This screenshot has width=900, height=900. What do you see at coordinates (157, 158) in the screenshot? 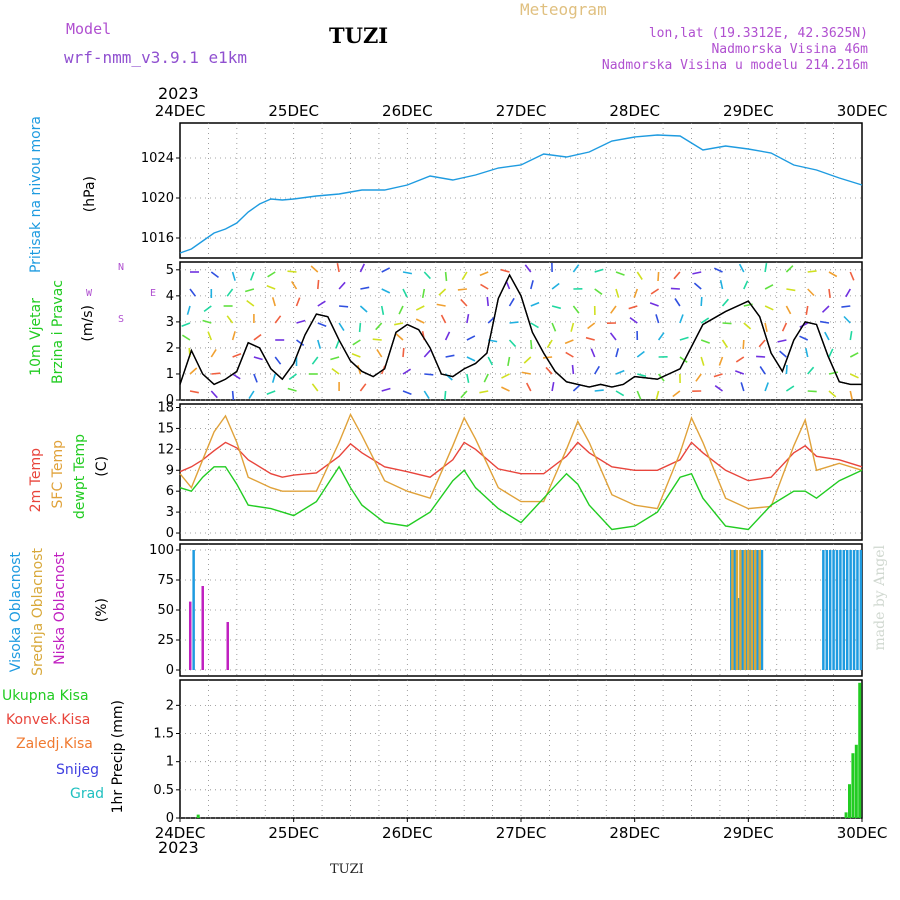
I see `ytick-label-pressure: 1024` at bounding box center [157, 158].